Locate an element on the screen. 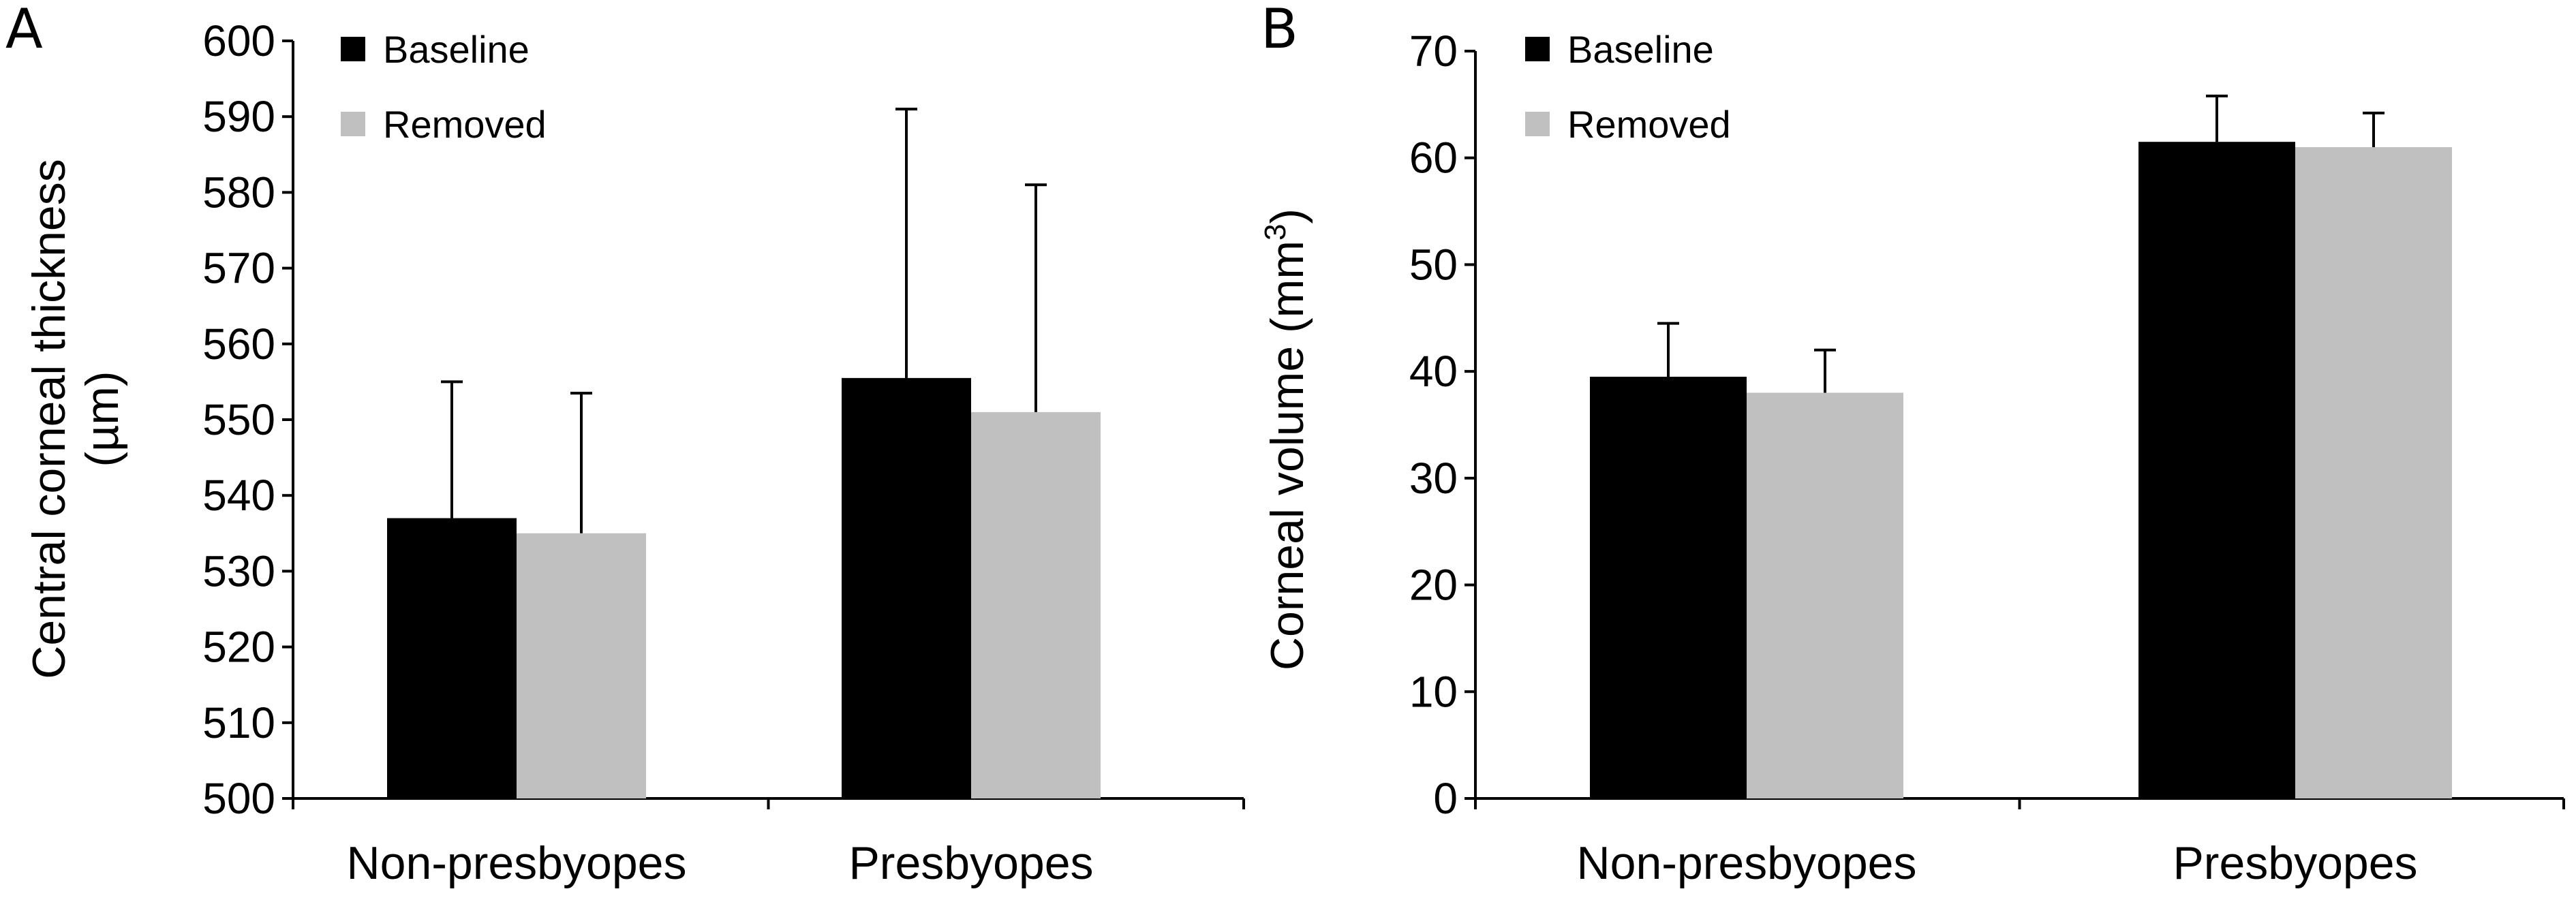 The image size is (2576, 902). panel-b-legend-label-removed: Removed is located at coordinates (1649, 125).